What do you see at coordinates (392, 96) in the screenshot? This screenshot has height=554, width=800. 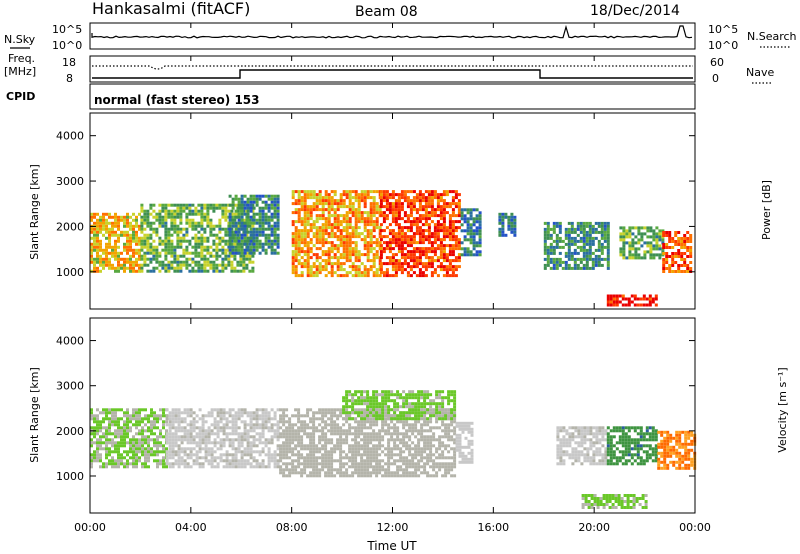 I see `cpid-frame` at bounding box center [392, 96].